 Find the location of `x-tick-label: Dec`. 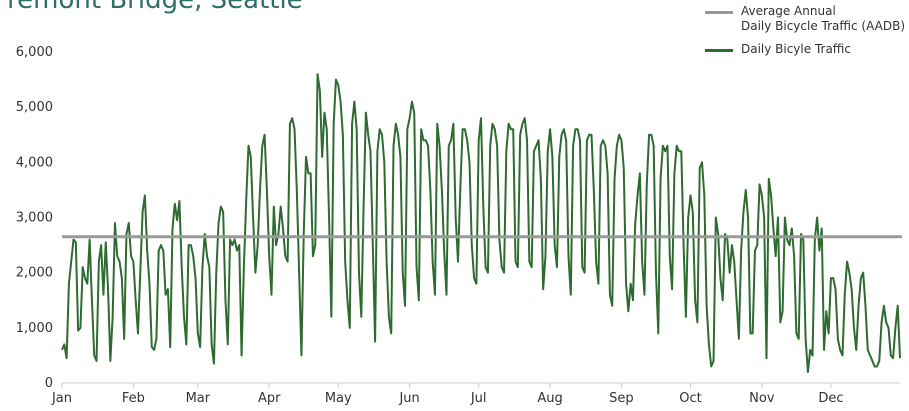

x-tick-label: Dec is located at coordinates (830, 398).